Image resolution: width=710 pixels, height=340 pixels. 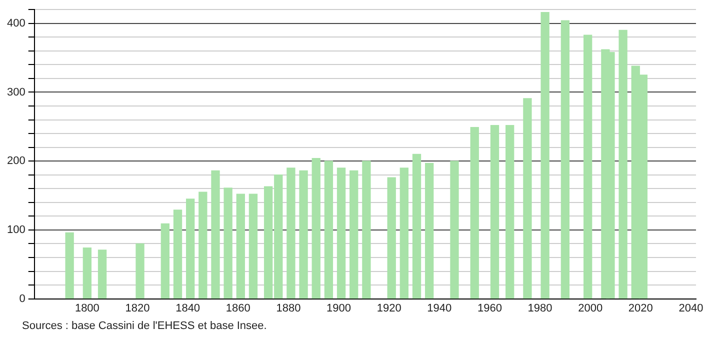 I want to click on x-tick-label: 1920, so click(x=389, y=308).